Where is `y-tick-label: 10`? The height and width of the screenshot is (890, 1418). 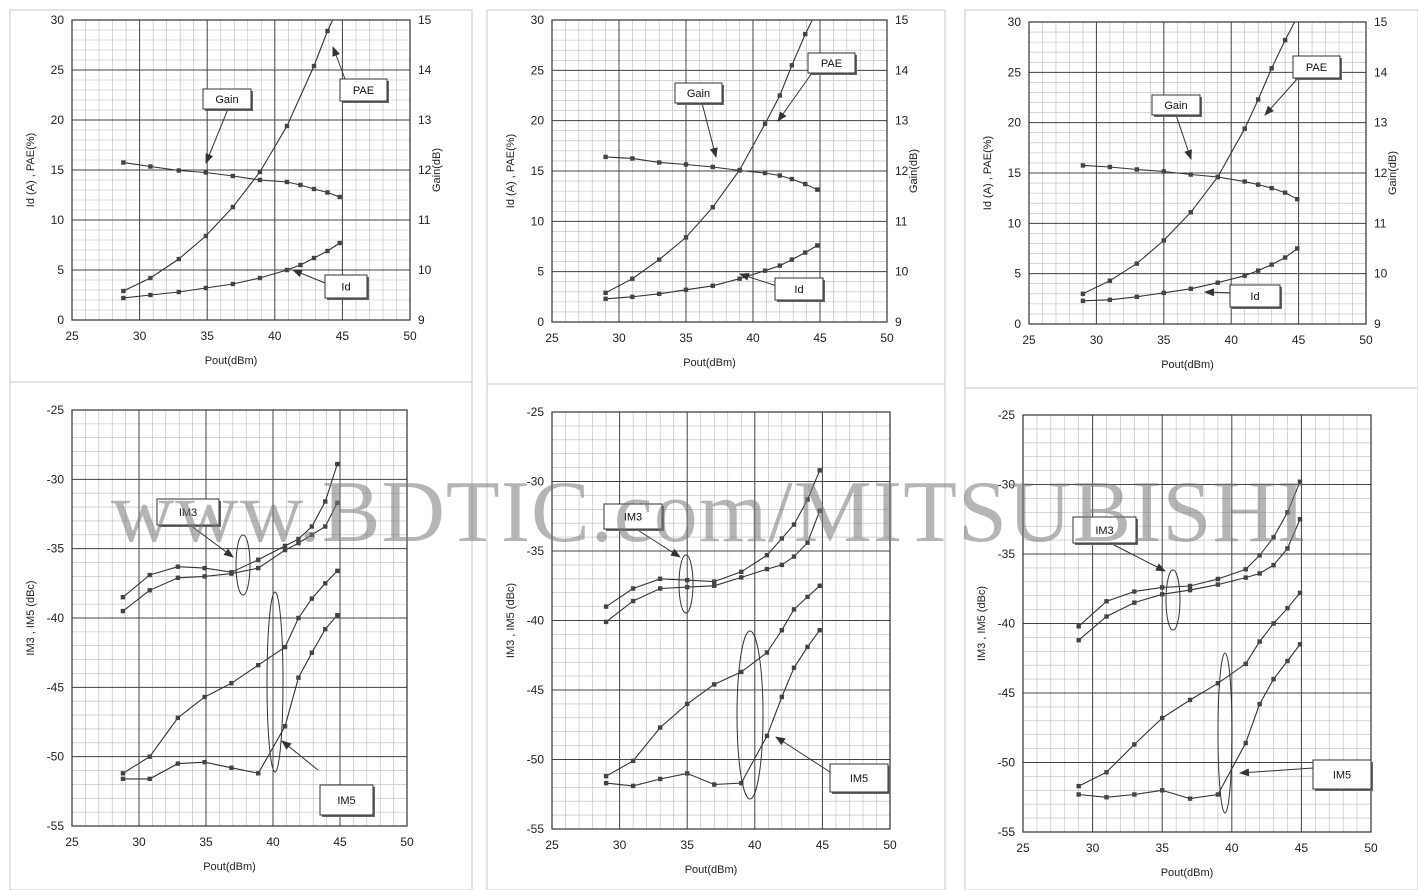
y-tick-label: 10 is located at coordinates (58, 220).